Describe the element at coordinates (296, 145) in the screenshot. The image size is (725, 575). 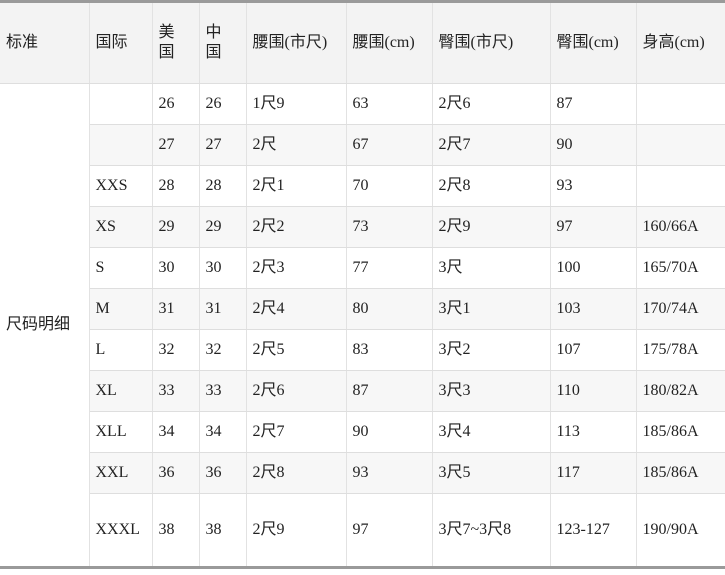
I see `cell-waist-shichi: 2尺` at that location.